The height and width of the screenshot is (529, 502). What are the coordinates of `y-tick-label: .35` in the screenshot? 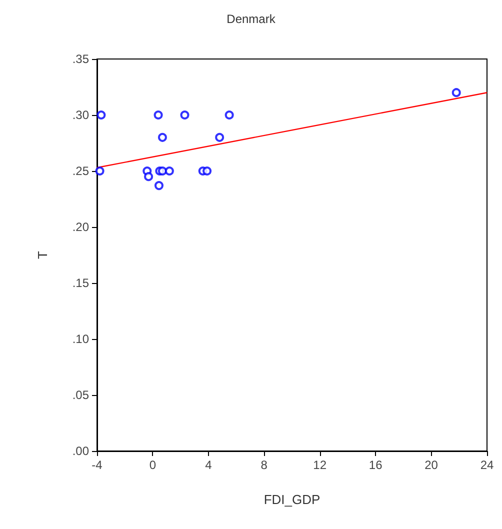 It's located at (81, 59).